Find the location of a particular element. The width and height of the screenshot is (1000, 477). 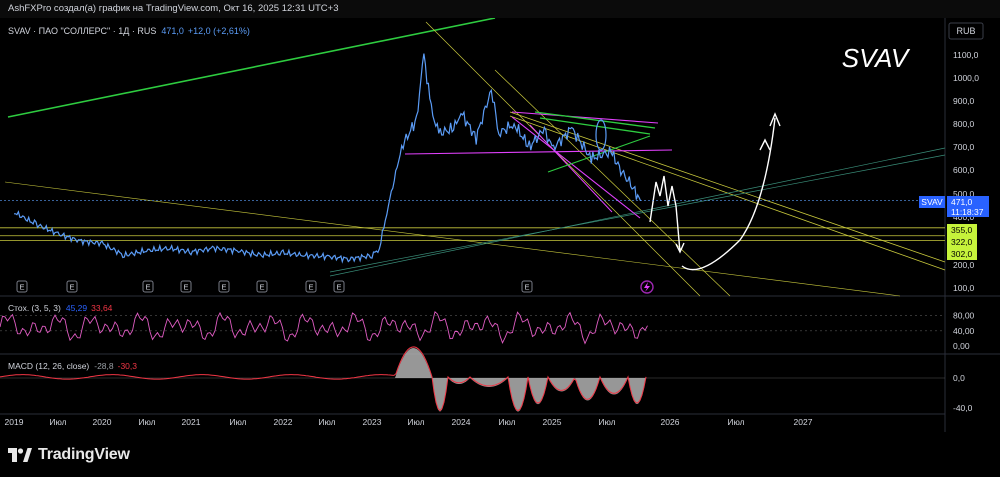

price-tick-label: 500,0 is located at coordinates (964, 194).